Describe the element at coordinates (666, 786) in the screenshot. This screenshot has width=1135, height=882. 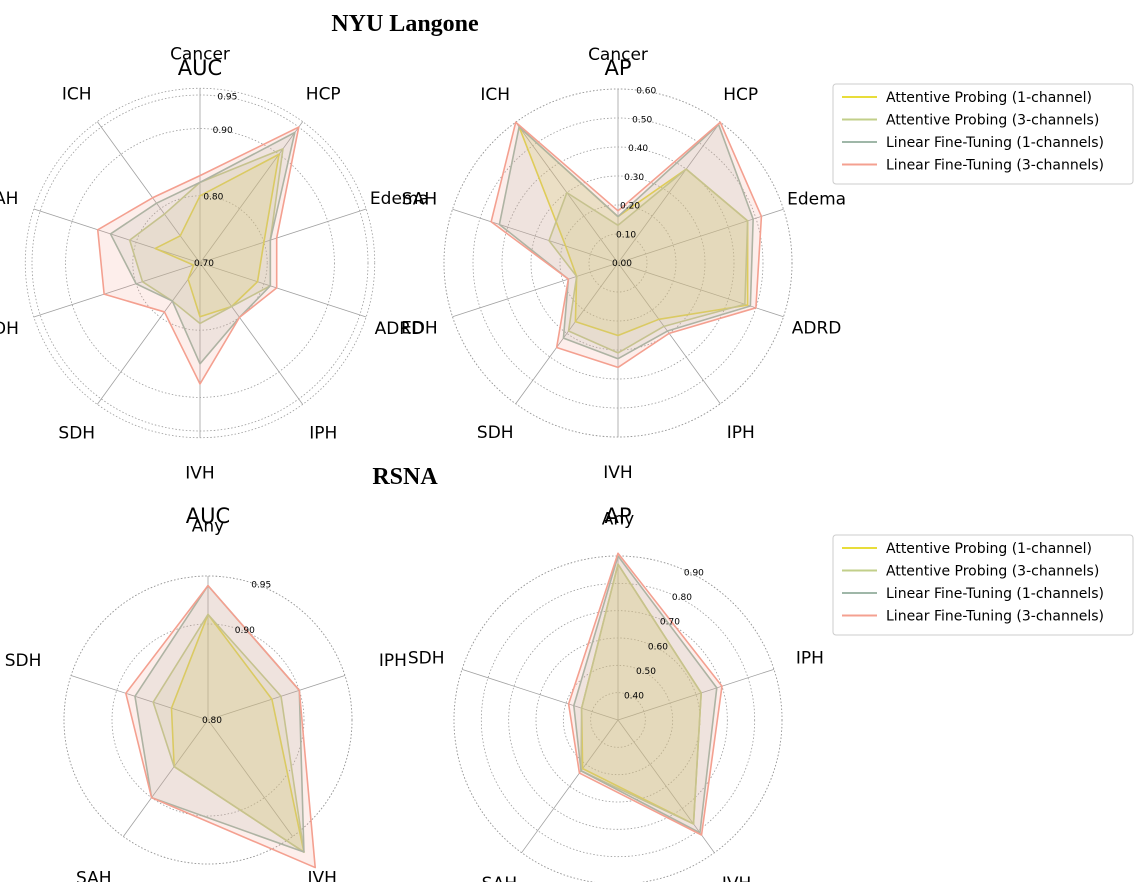
I see `spoke-ivh` at that location.